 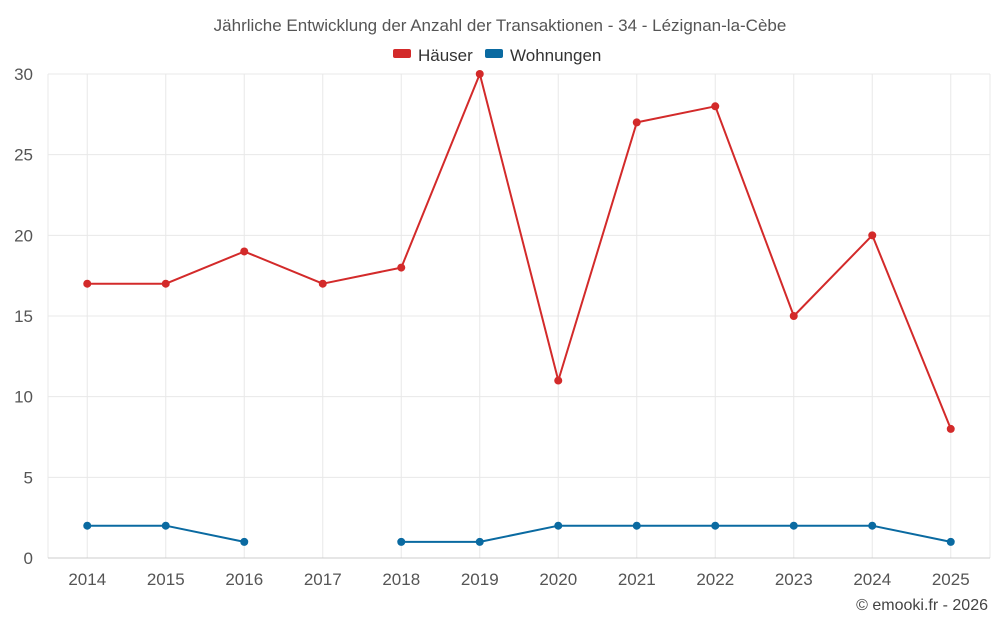 What do you see at coordinates (244, 541) in the screenshot?
I see `data-point-wohnungen-2016` at bounding box center [244, 541].